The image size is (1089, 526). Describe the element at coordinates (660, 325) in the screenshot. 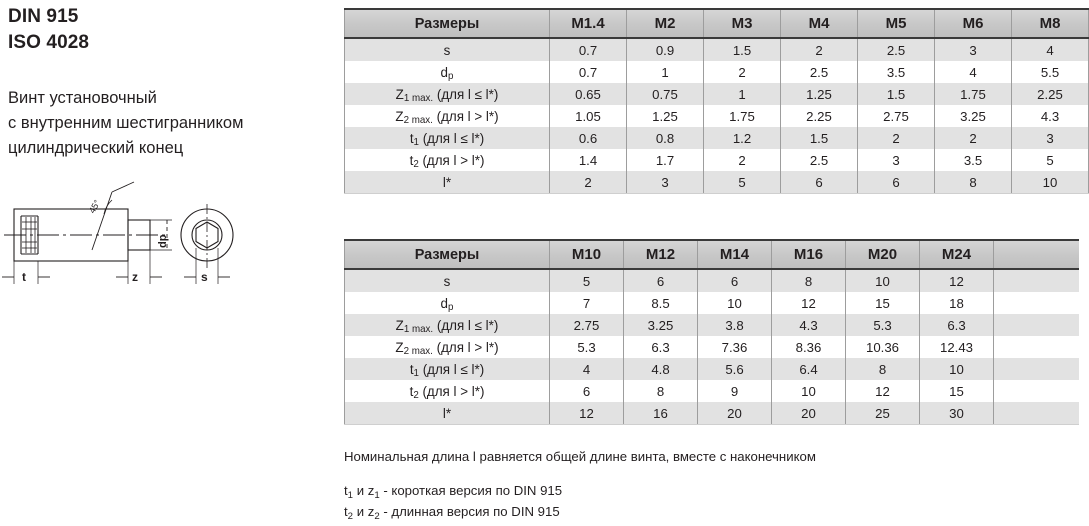

I see `table-cell: 3.25` at that location.